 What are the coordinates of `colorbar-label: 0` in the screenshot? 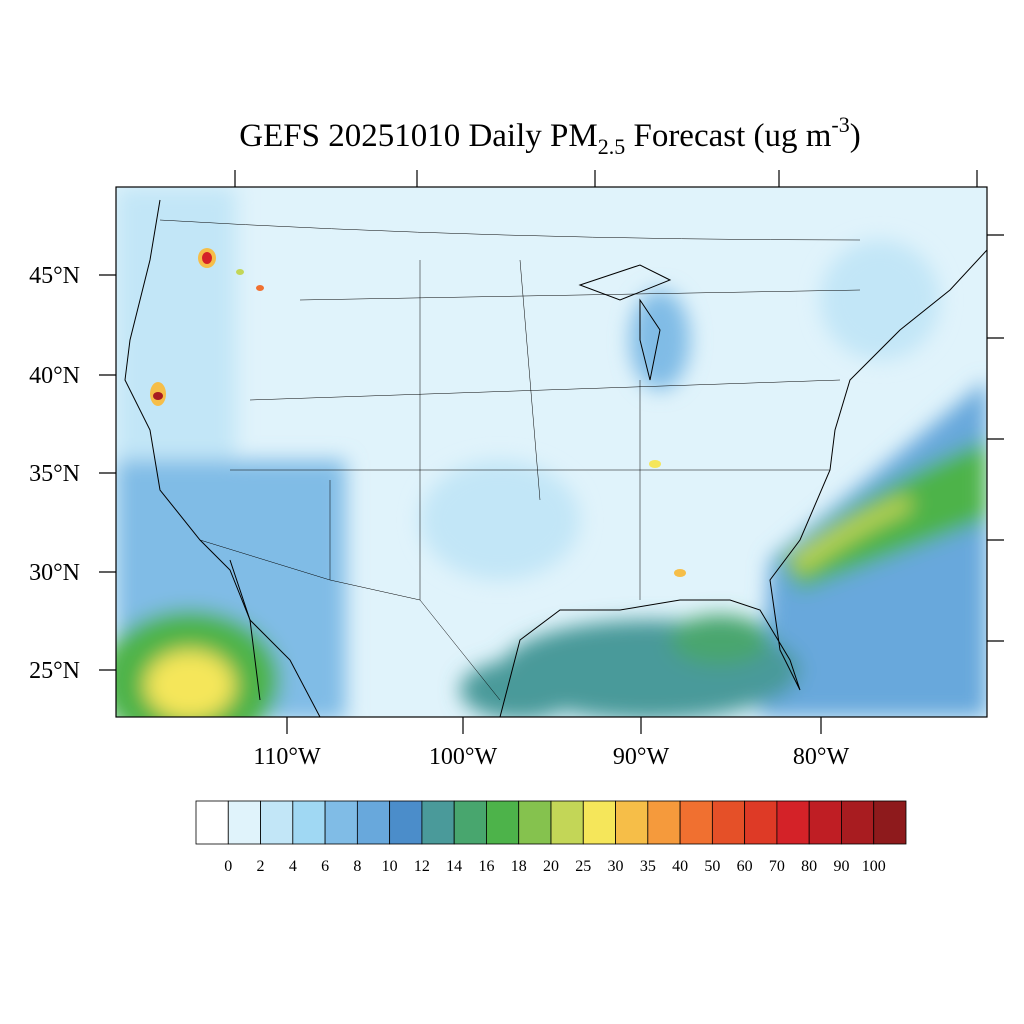 It's located at (228, 866).